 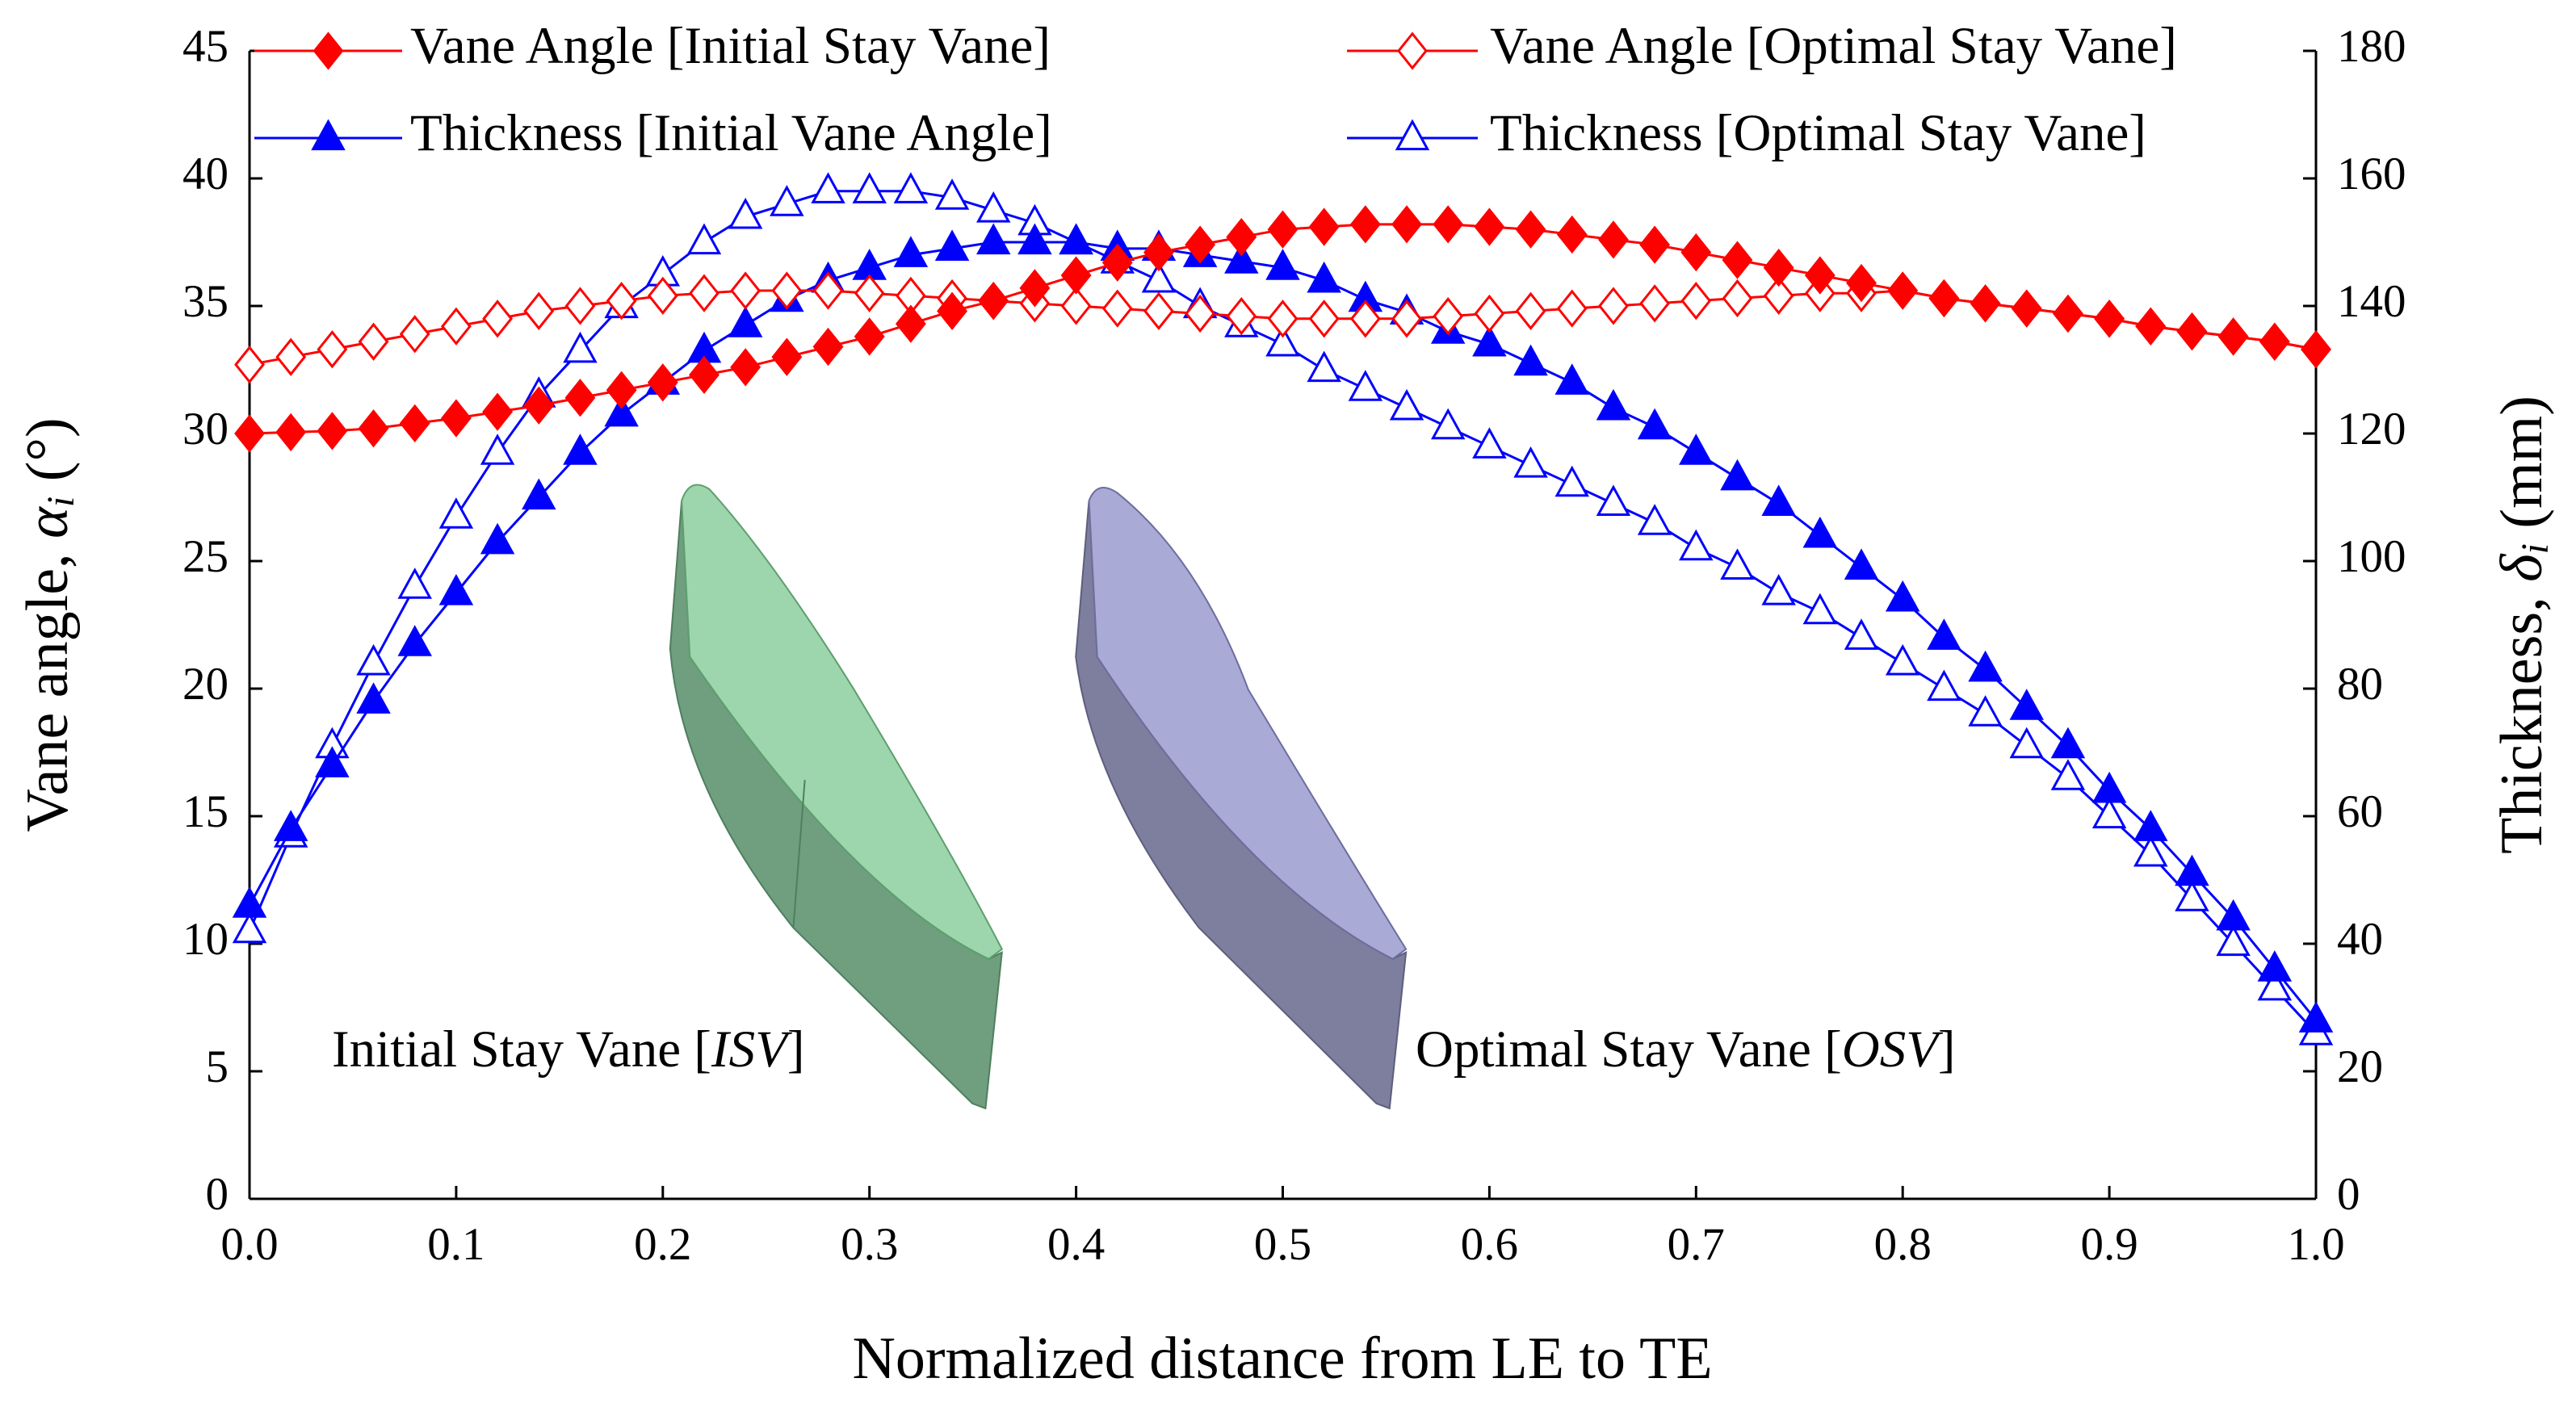 I want to click on y-tick-label: 45, so click(x=206, y=46).